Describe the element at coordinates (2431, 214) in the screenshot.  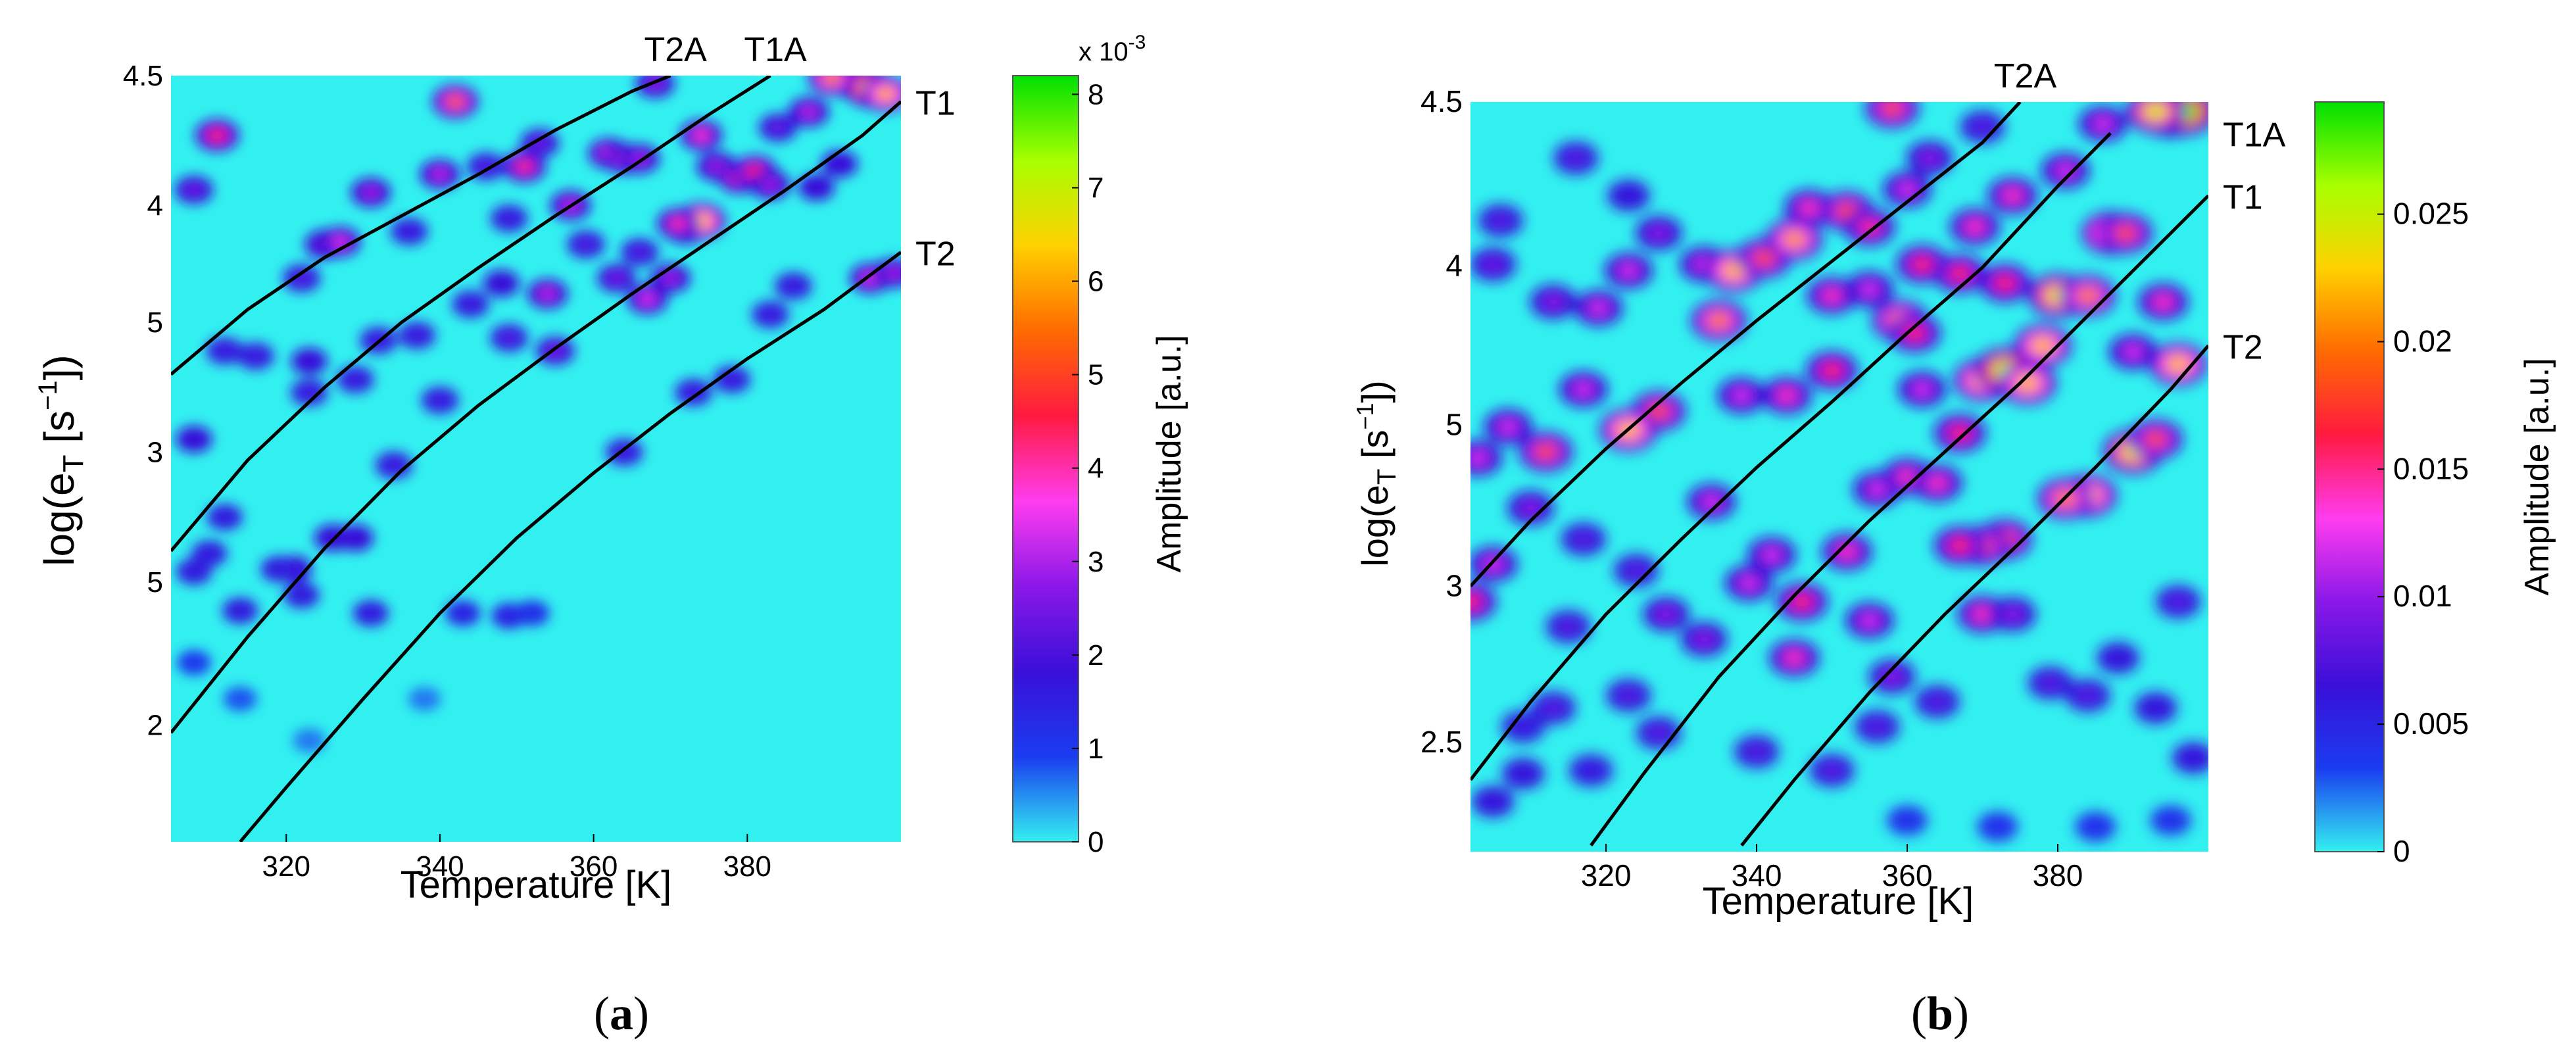
I see `colorbar-tick-label: 0.025` at that location.